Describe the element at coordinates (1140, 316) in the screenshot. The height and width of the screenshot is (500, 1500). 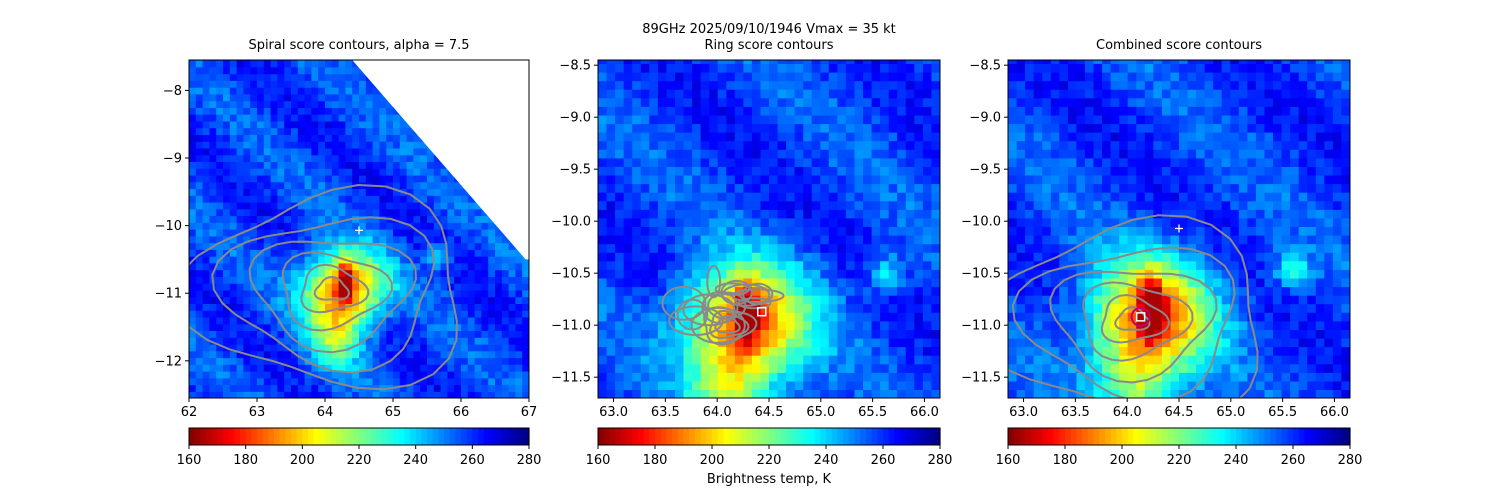
I see `center-circle-marker` at that location.